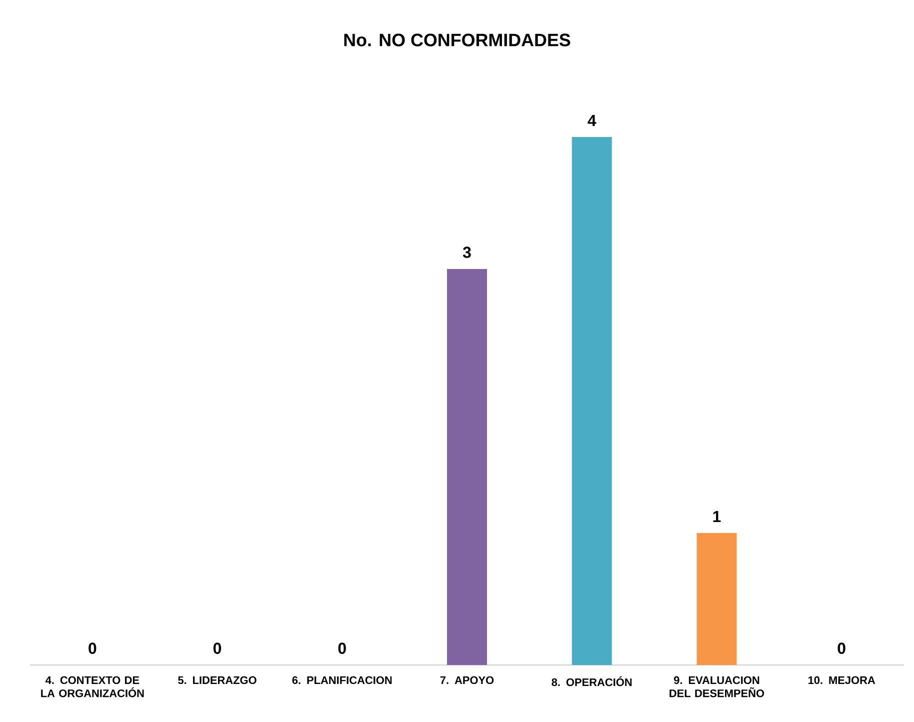 This screenshot has width=914, height=722. What do you see at coordinates (466, 252) in the screenshot?
I see `data-label: 3` at bounding box center [466, 252].